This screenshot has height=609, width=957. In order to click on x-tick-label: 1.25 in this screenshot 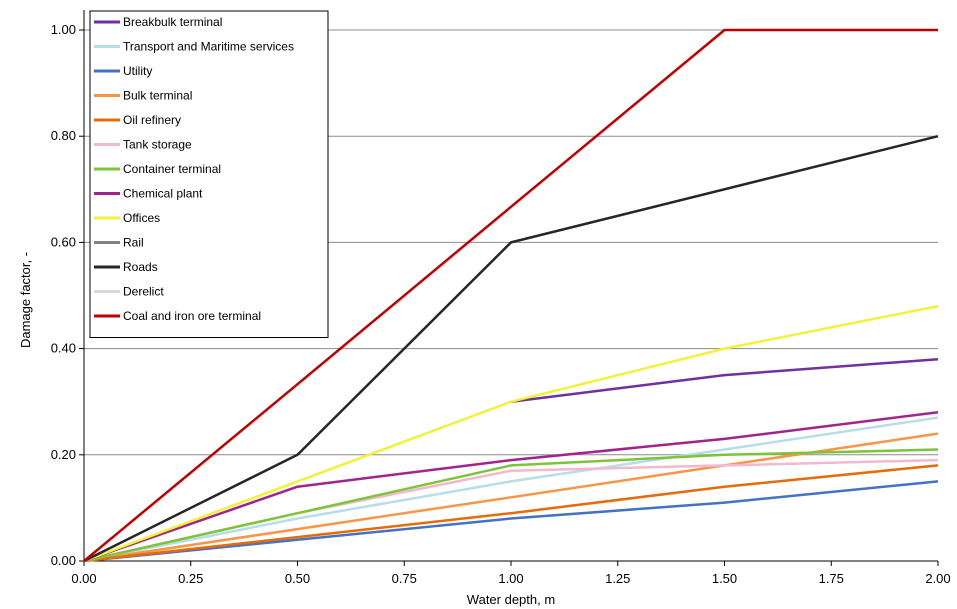, I will do `click(617, 578)`.